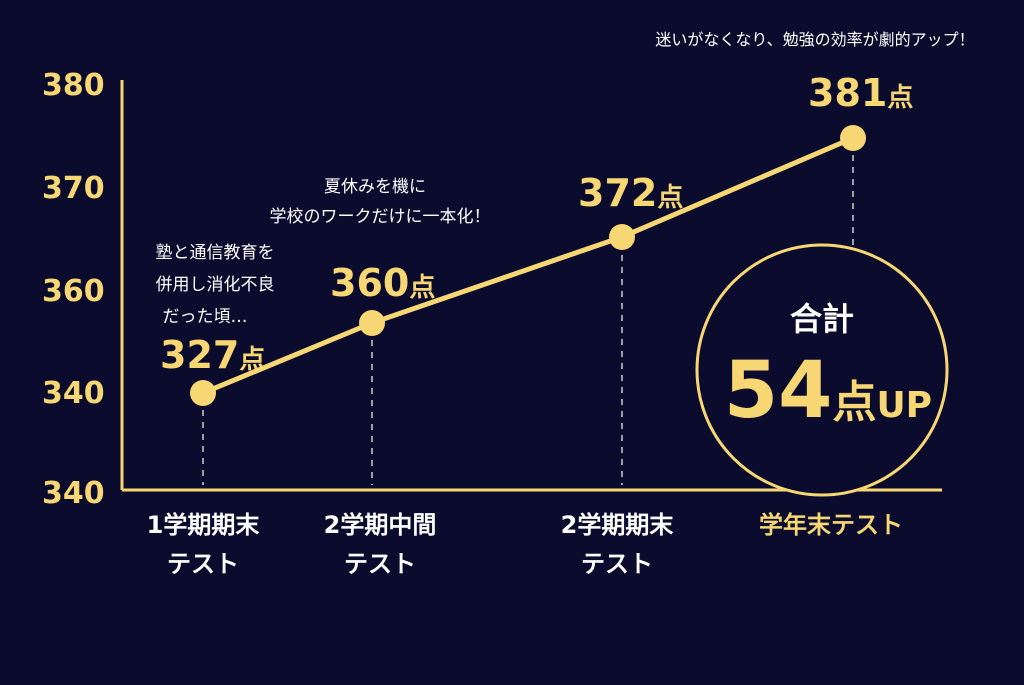  I want to click on y-tick-label: 360, so click(73, 291).